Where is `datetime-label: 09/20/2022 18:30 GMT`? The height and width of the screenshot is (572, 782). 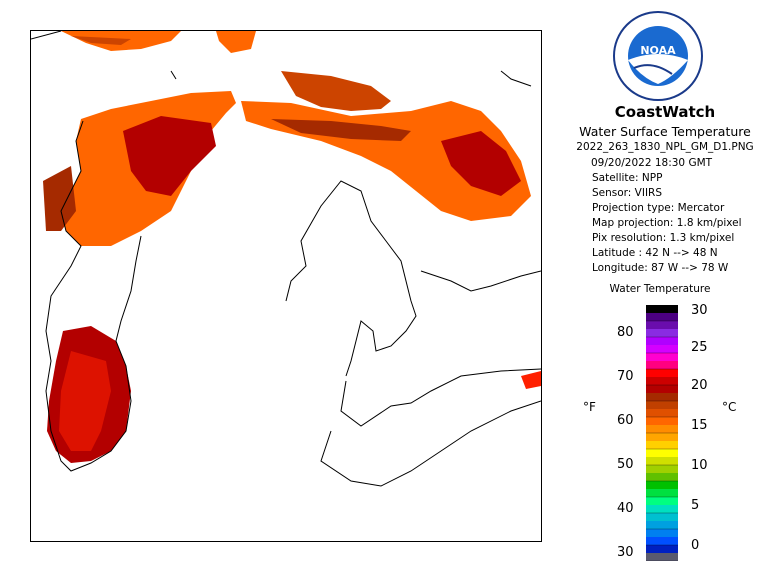 datetime-label: 09/20/2022 18:30 GMT is located at coordinates (652, 163).